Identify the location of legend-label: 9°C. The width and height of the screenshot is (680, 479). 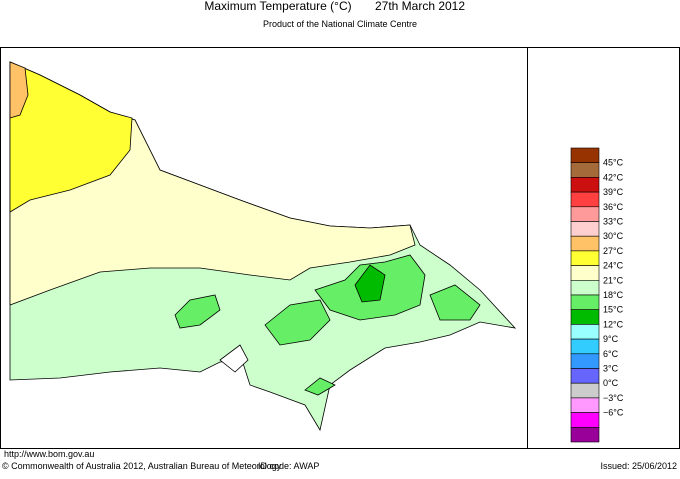
(611, 339).